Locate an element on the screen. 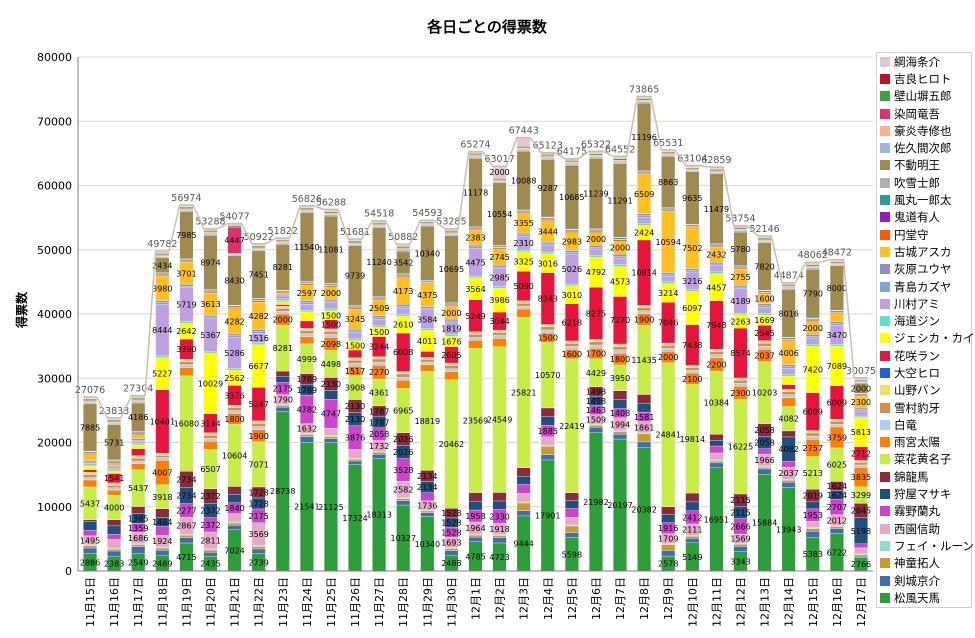  y-axis-label: 得票数 is located at coordinates (21, 310).